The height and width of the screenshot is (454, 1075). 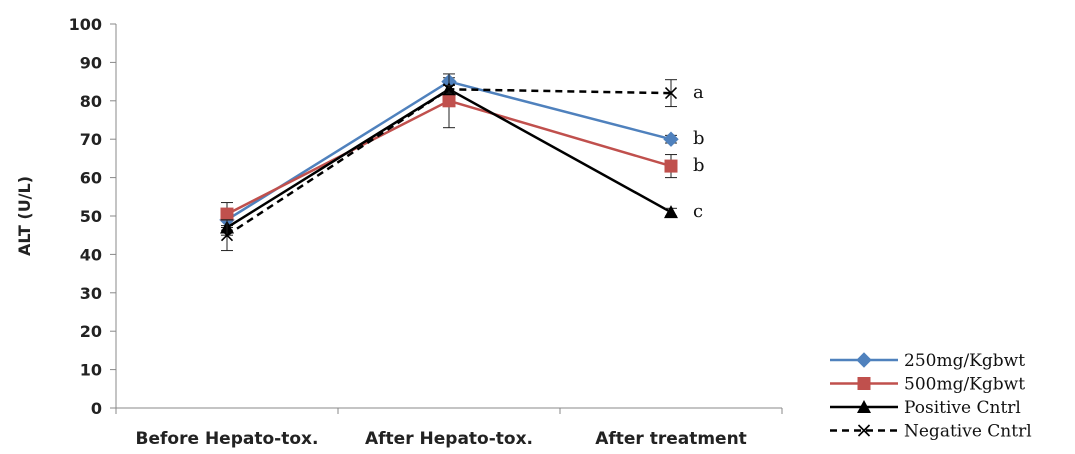 I want to click on legend-item: Positive Cntrl, so click(x=925, y=408).